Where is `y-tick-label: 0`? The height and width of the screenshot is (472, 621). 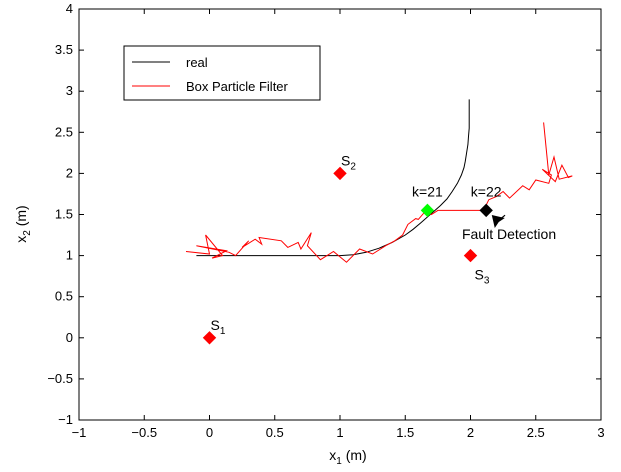 y-tick-label: 0 is located at coordinates (69, 337).